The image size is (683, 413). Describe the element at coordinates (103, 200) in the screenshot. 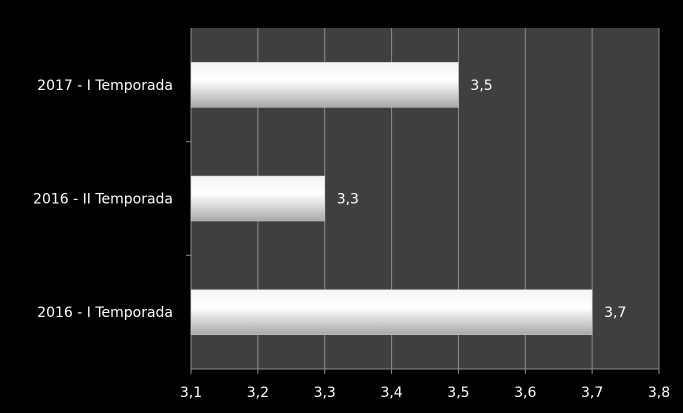

I see `category-label: 2016 - II Temporada` at that location.